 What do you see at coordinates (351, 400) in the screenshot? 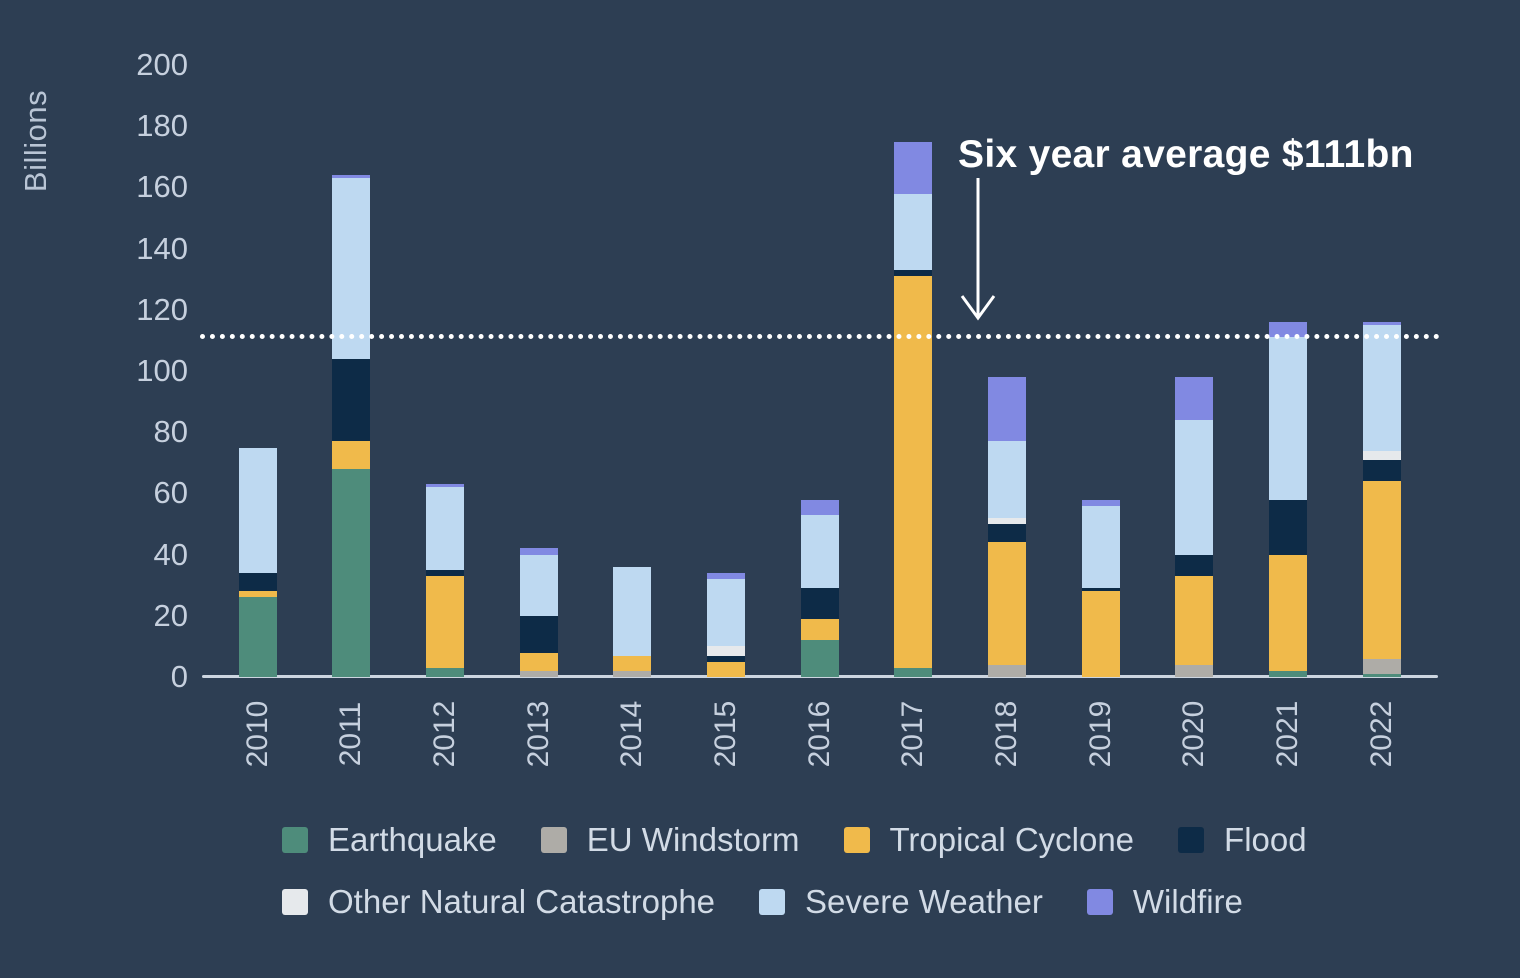
I see `bar-segment-2011-flood` at bounding box center [351, 400].